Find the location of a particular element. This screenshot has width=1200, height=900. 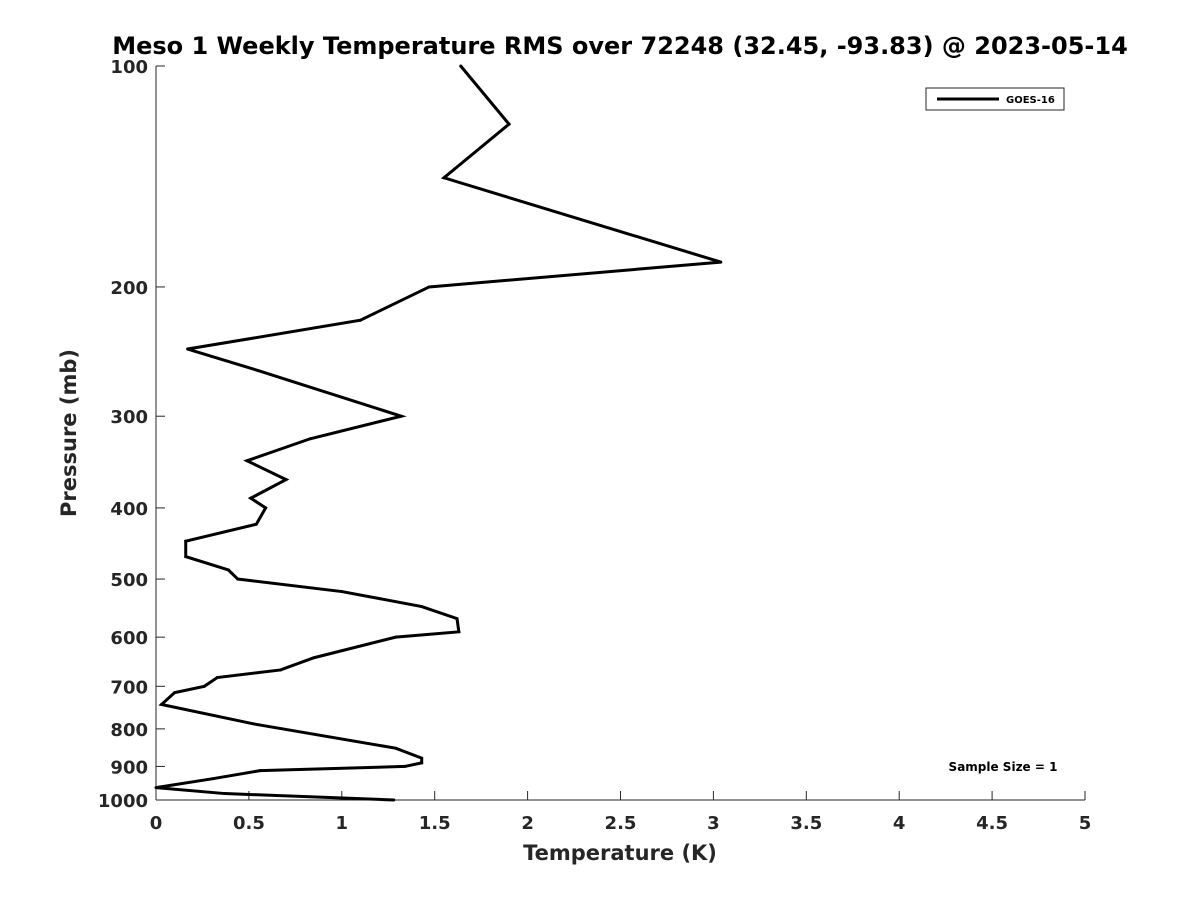

x-tick-label: 3 is located at coordinates (713, 823).